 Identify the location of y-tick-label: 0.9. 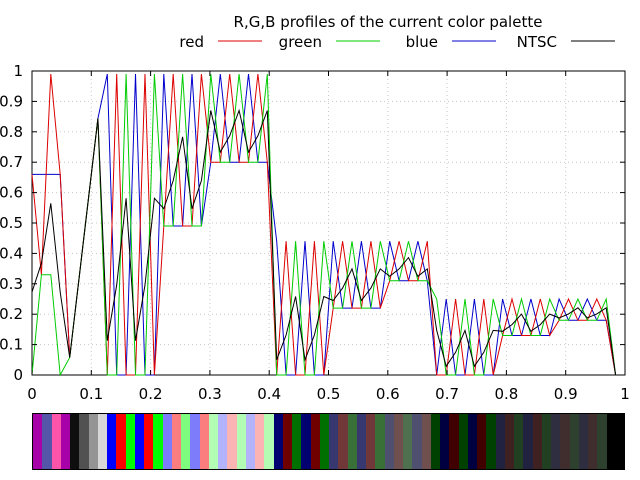
(11, 101).